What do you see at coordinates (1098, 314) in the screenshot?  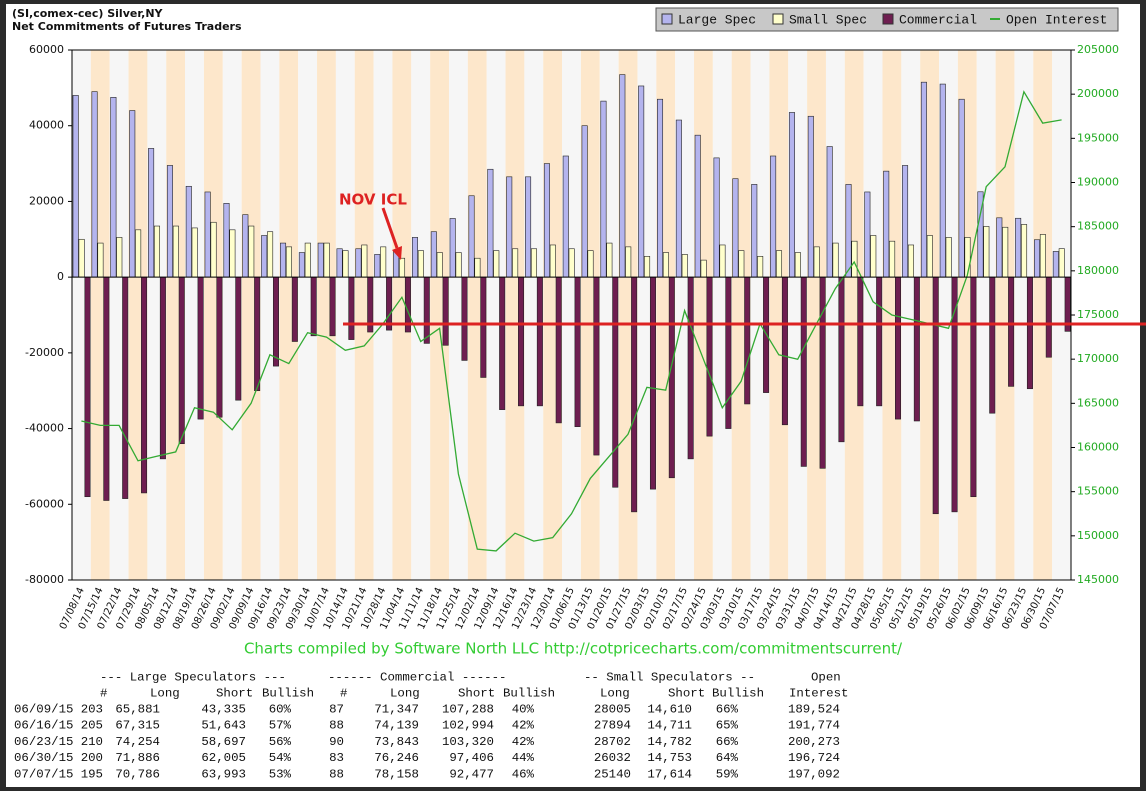 I see `y2-tick-label: 175000` at bounding box center [1098, 314].